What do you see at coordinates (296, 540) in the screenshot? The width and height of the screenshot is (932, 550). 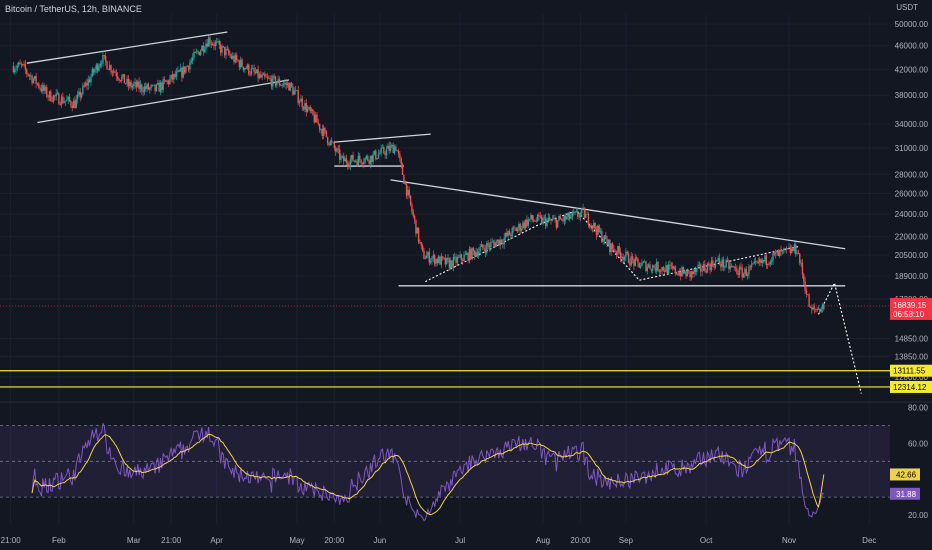 I see `time-tick-label: May` at bounding box center [296, 540].